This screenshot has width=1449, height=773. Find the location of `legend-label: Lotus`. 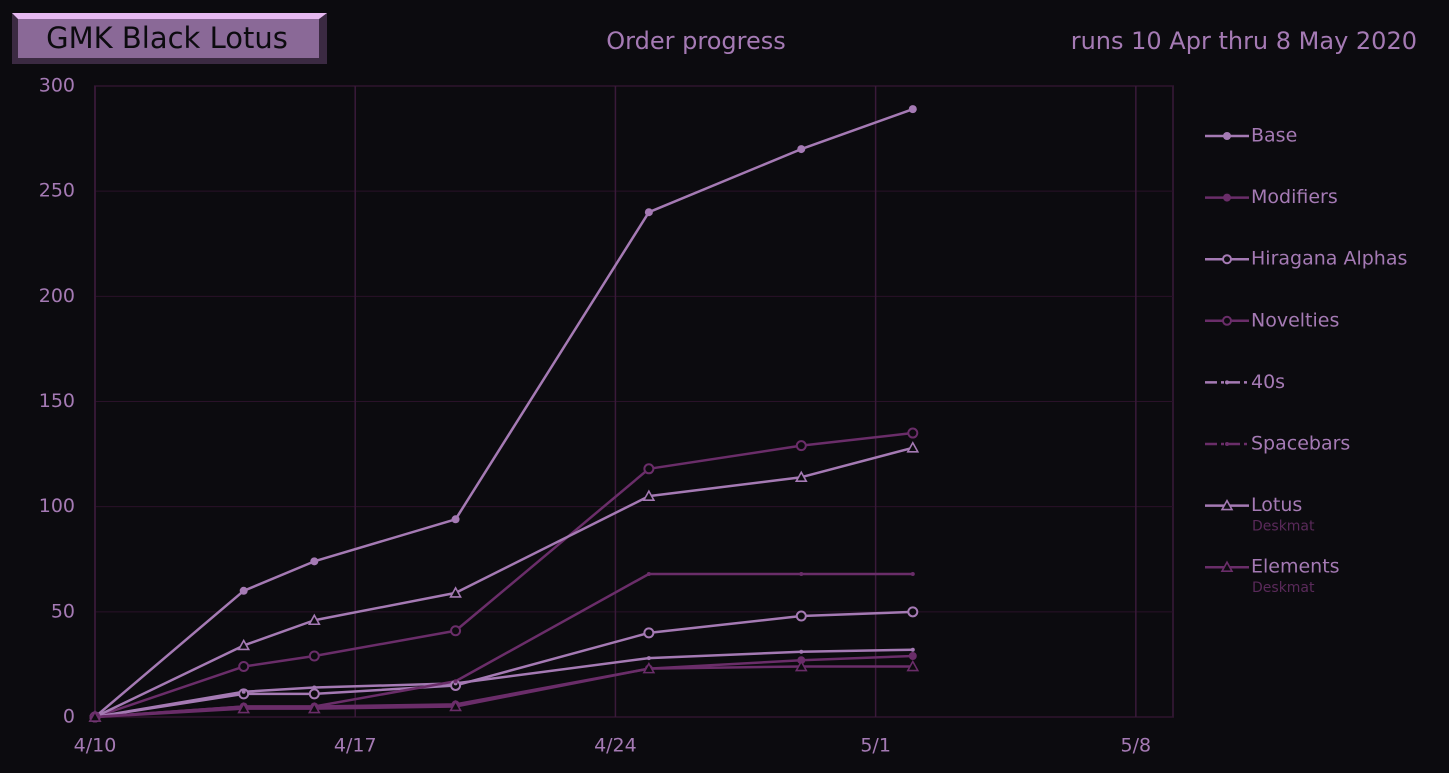

legend-label: Lotus is located at coordinates (1276, 505).